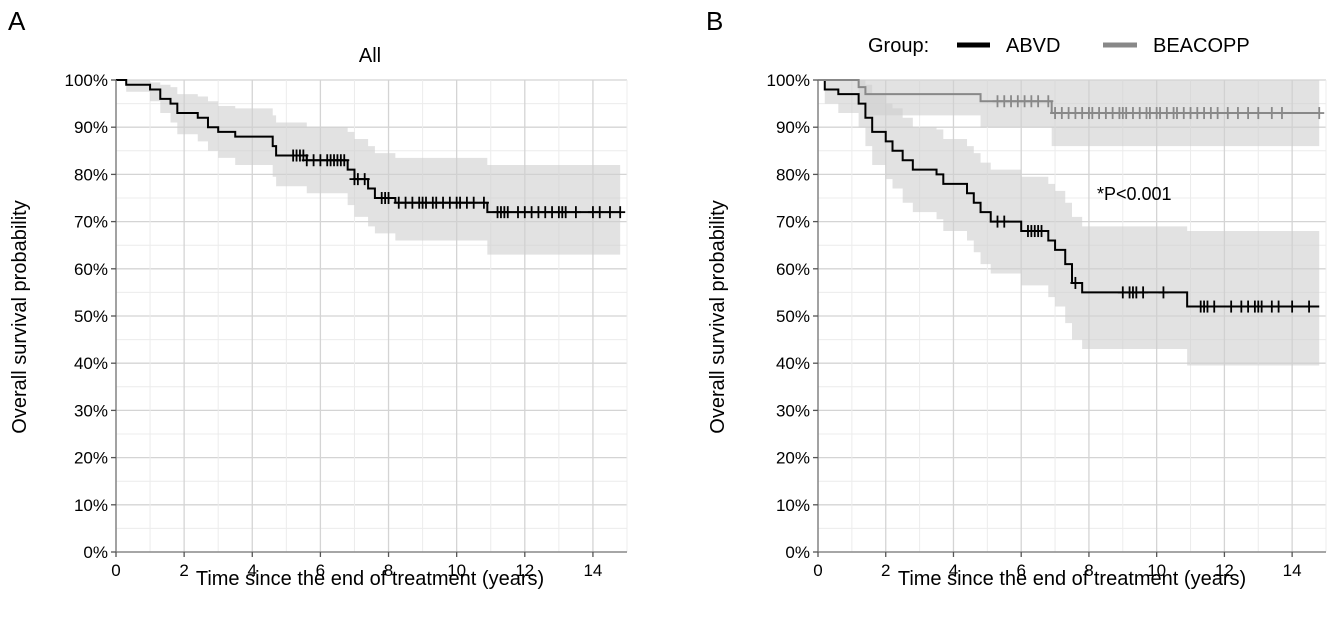 The width and height of the screenshot is (1331, 617). I want to click on panel-b-x-tick-label: 14, so click(1292, 570).